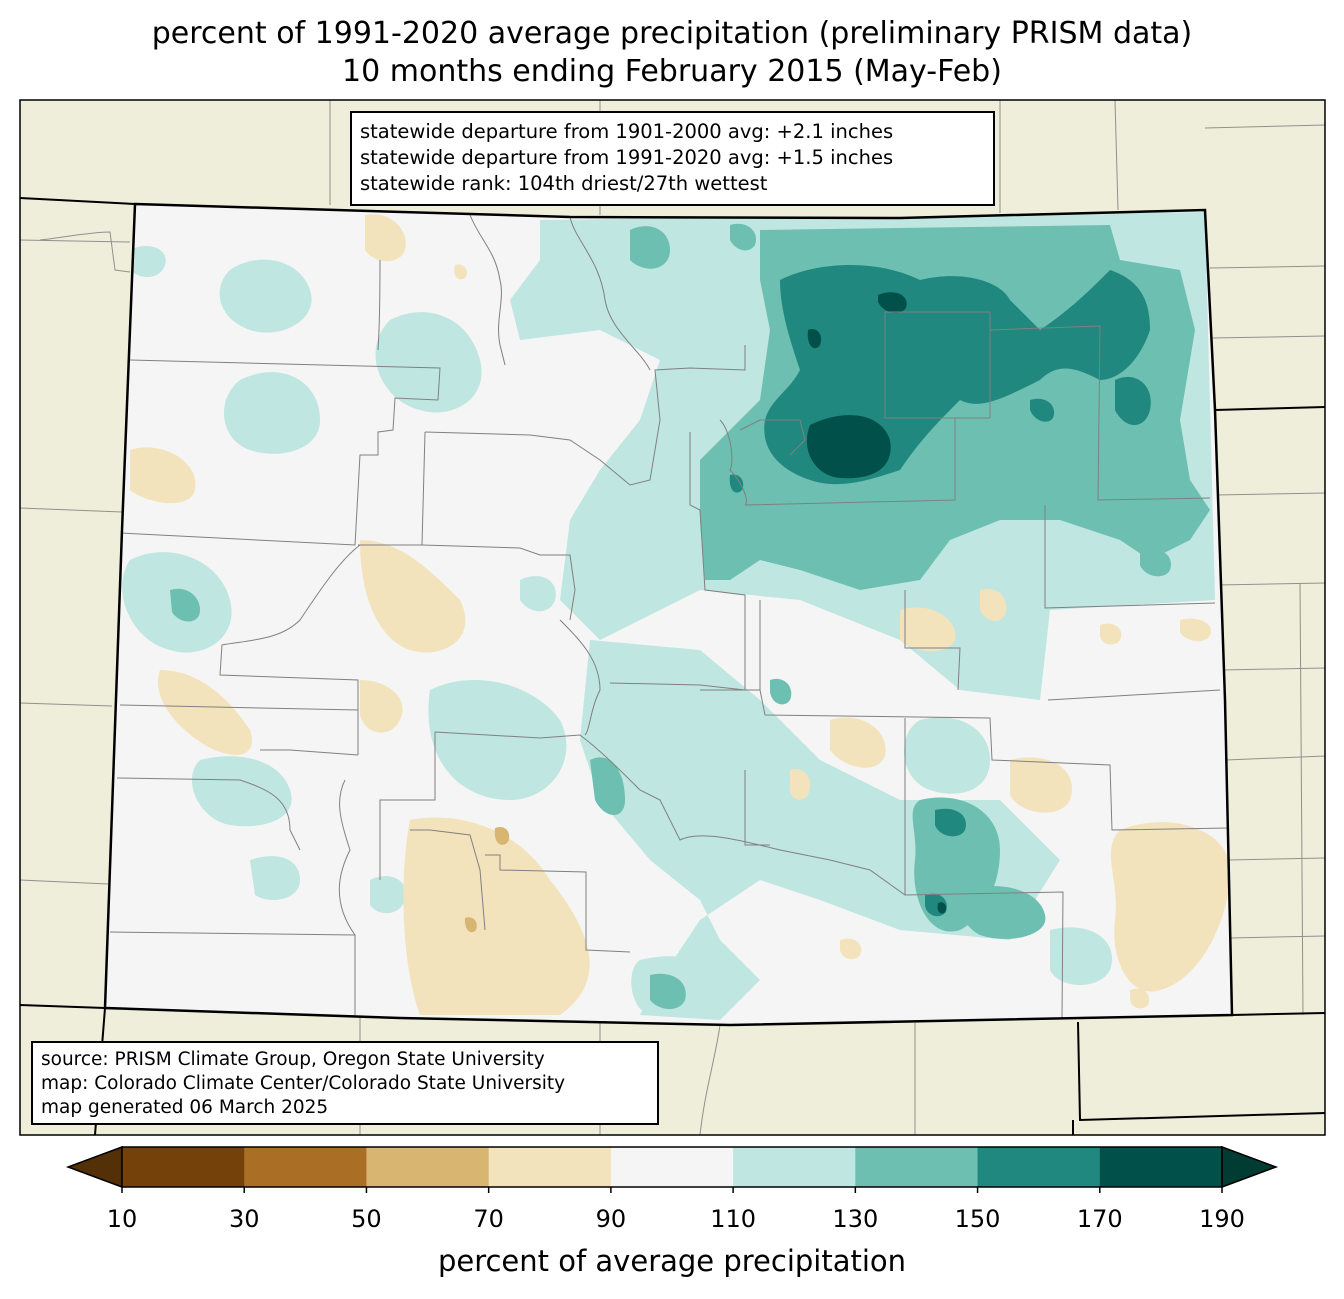  What do you see at coordinates (733, 1219) in the screenshot?
I see `colorbar-tick-label: 110` at bounding box center [733, 1219].